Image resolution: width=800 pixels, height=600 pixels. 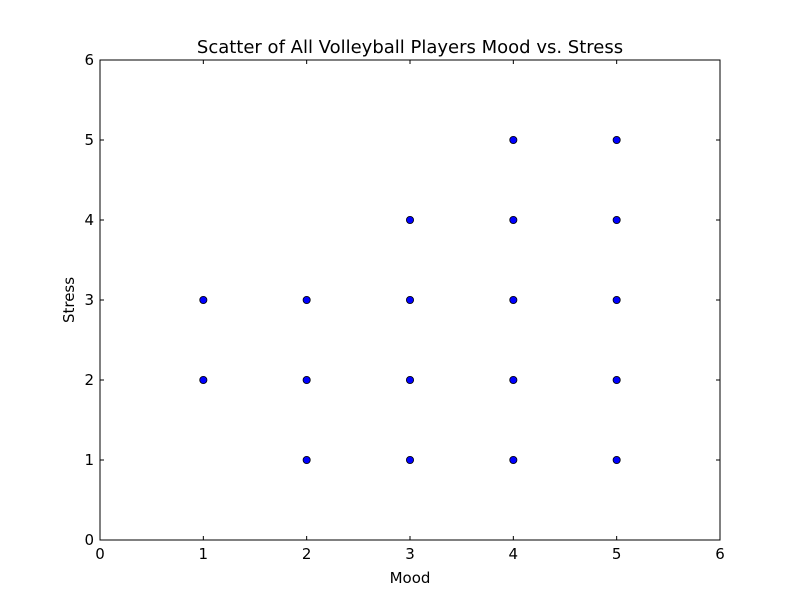 I want to click on y-tick-label: 6, so click(x=89, y=60).